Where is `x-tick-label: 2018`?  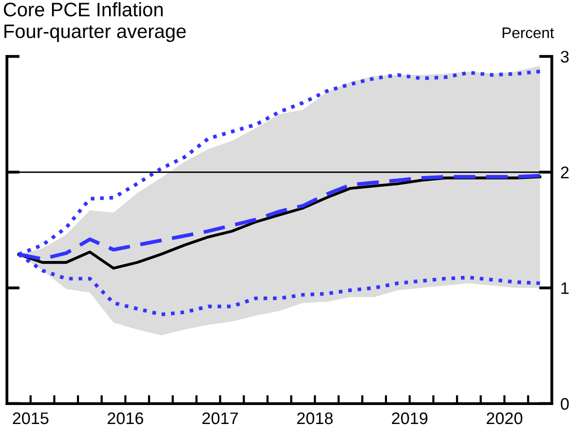
x-tick-label: 2018 is located at coordinates (315, 418).